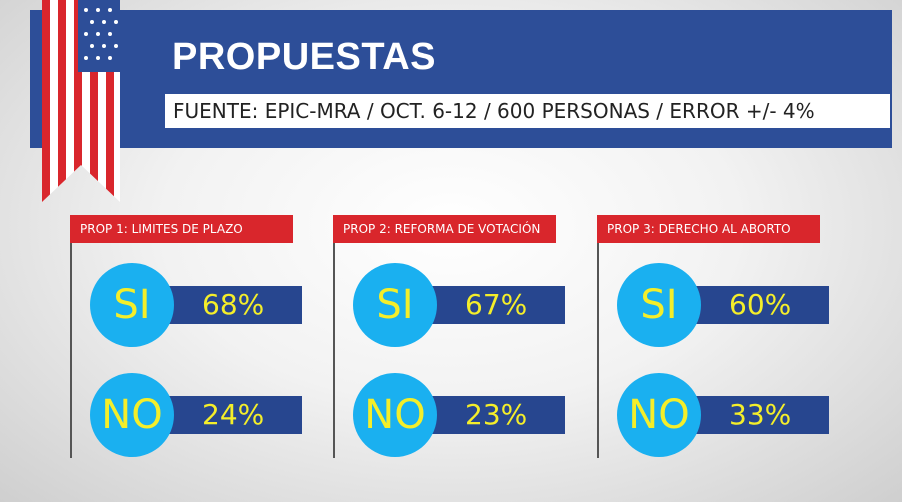 The height and width of the screenshot is (502, 902). Describe the element at coordinates (231, 415) in the screenshot. I see `value-bar: 24%` at that location.